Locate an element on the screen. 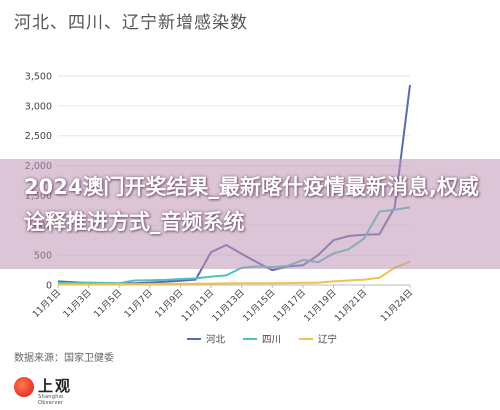  chart-title: 河北、四川、辽宁新增感染数 is located at coordinates (131, 23).